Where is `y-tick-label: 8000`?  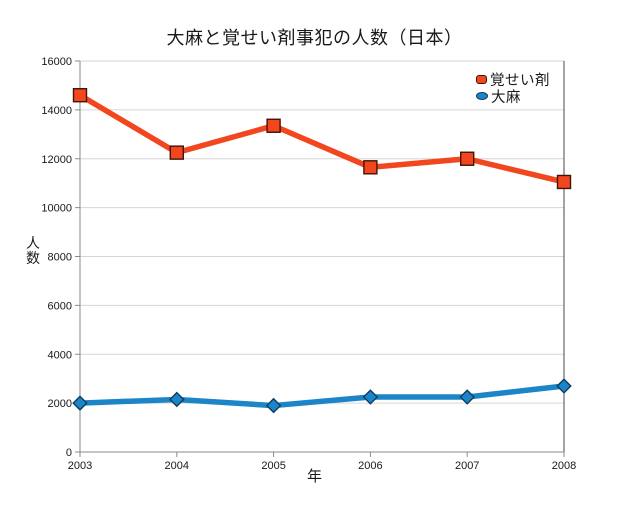 y-tick-label: 8000 is located at coordinates (60, 258).